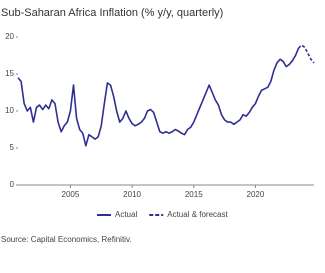  What do you see at coordinates (12, 184) in the screenshot?
I see `y-tick-label: 0` at bounding box center [12, 184].